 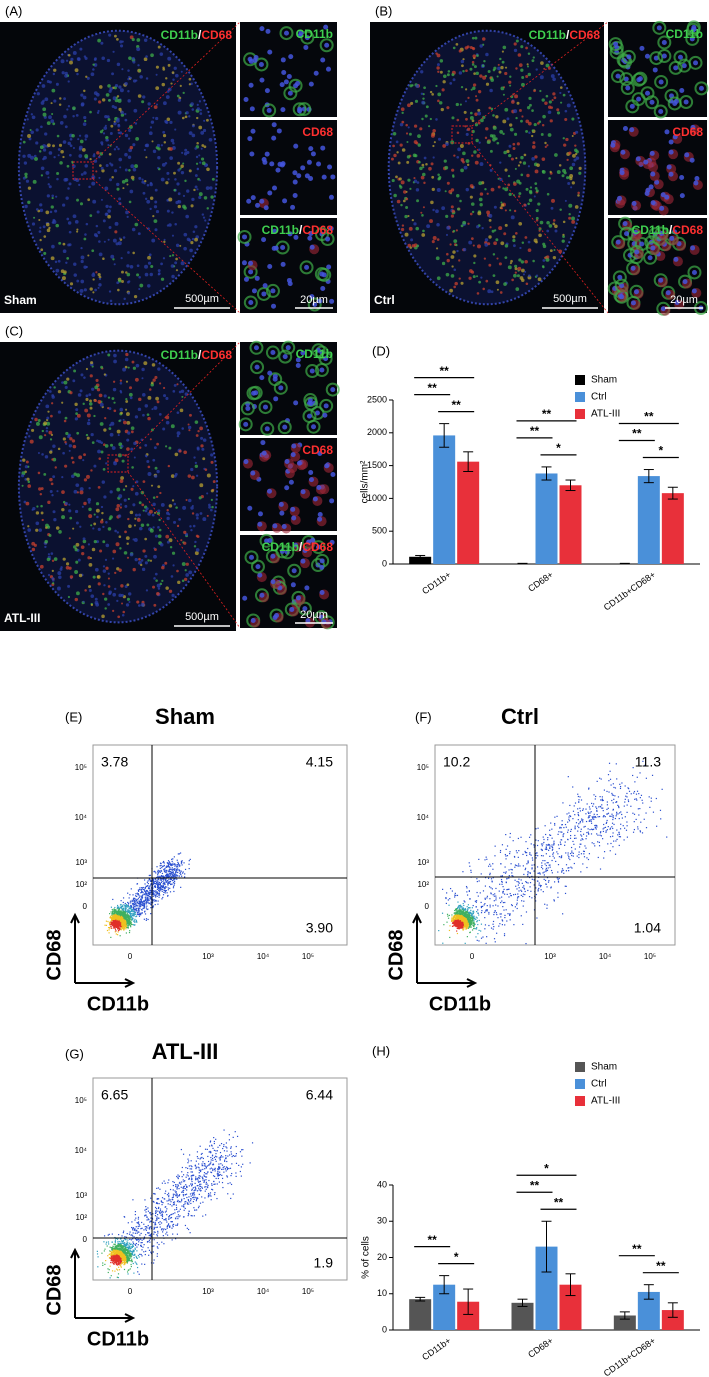 What do you see at coordinates (22, 618) in the screenshot?
I see `group-label: ATL-III` at bounding box center [22, 618].